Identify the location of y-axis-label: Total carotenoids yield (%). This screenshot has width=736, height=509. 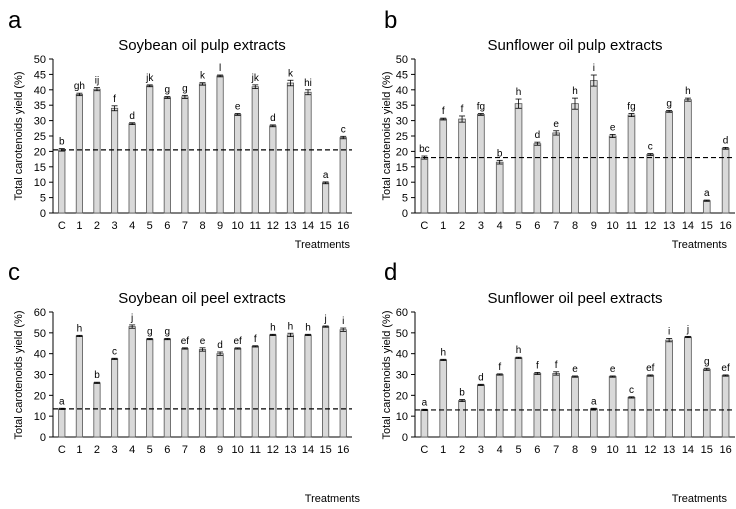
(19, 374).